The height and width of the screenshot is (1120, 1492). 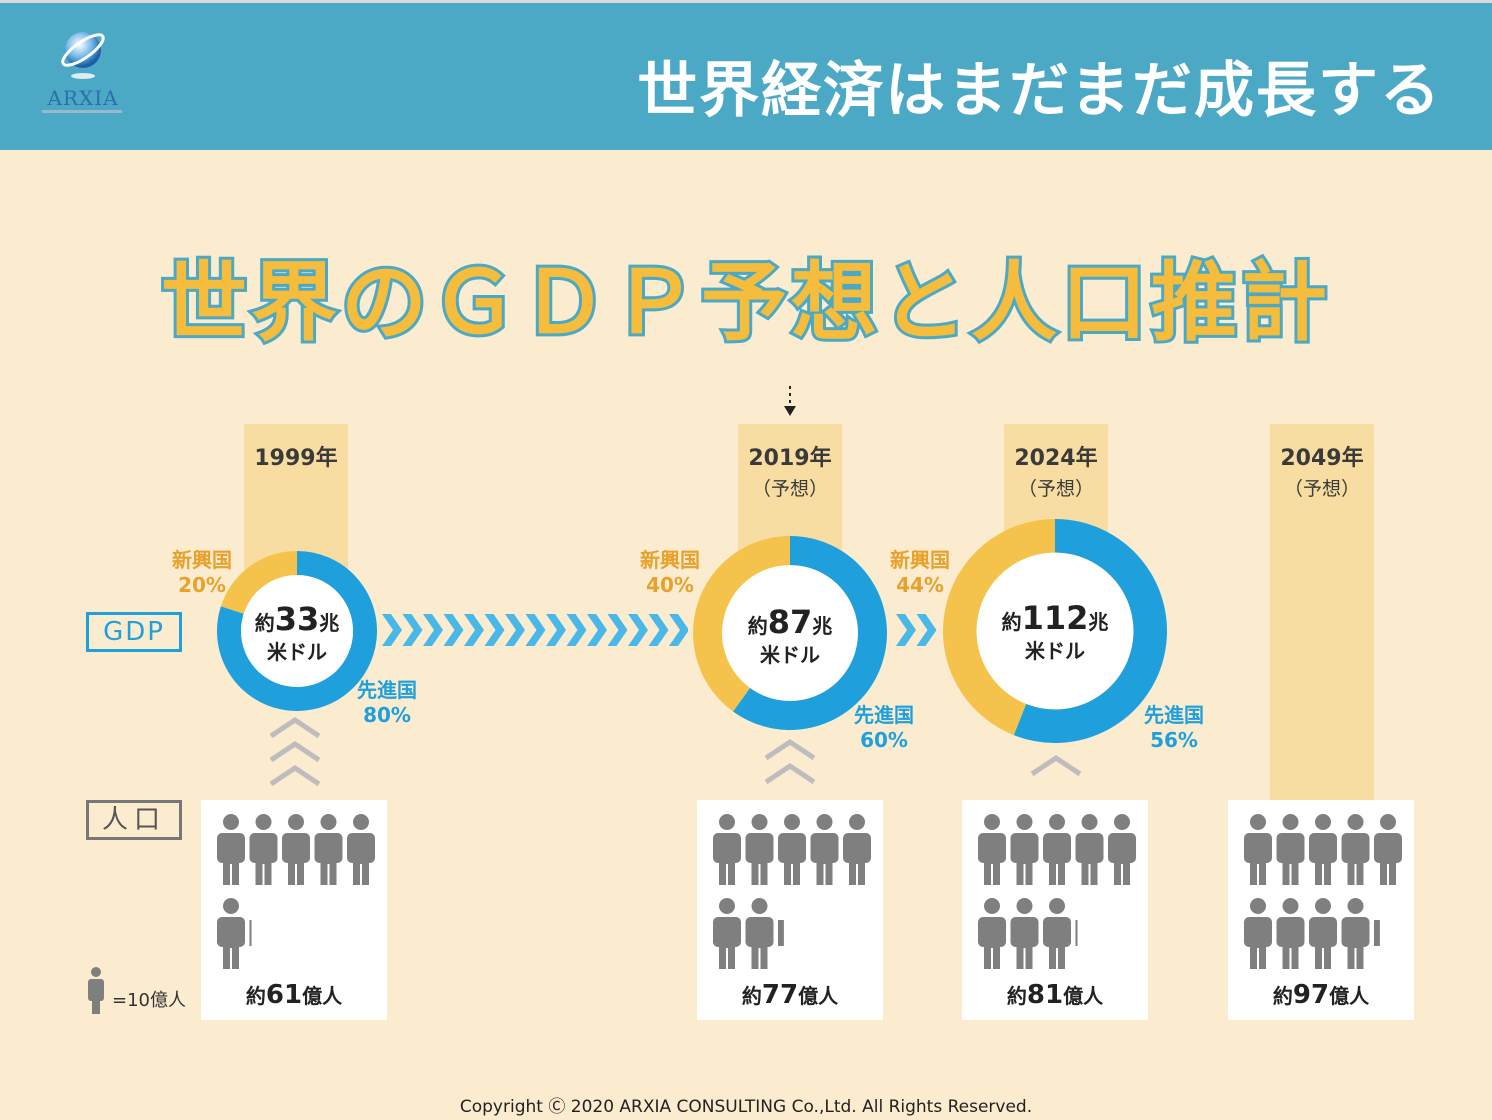 I want to click on main-title: 世界のＧＤＰ予想と人口推計, so click(x=744, y=303).